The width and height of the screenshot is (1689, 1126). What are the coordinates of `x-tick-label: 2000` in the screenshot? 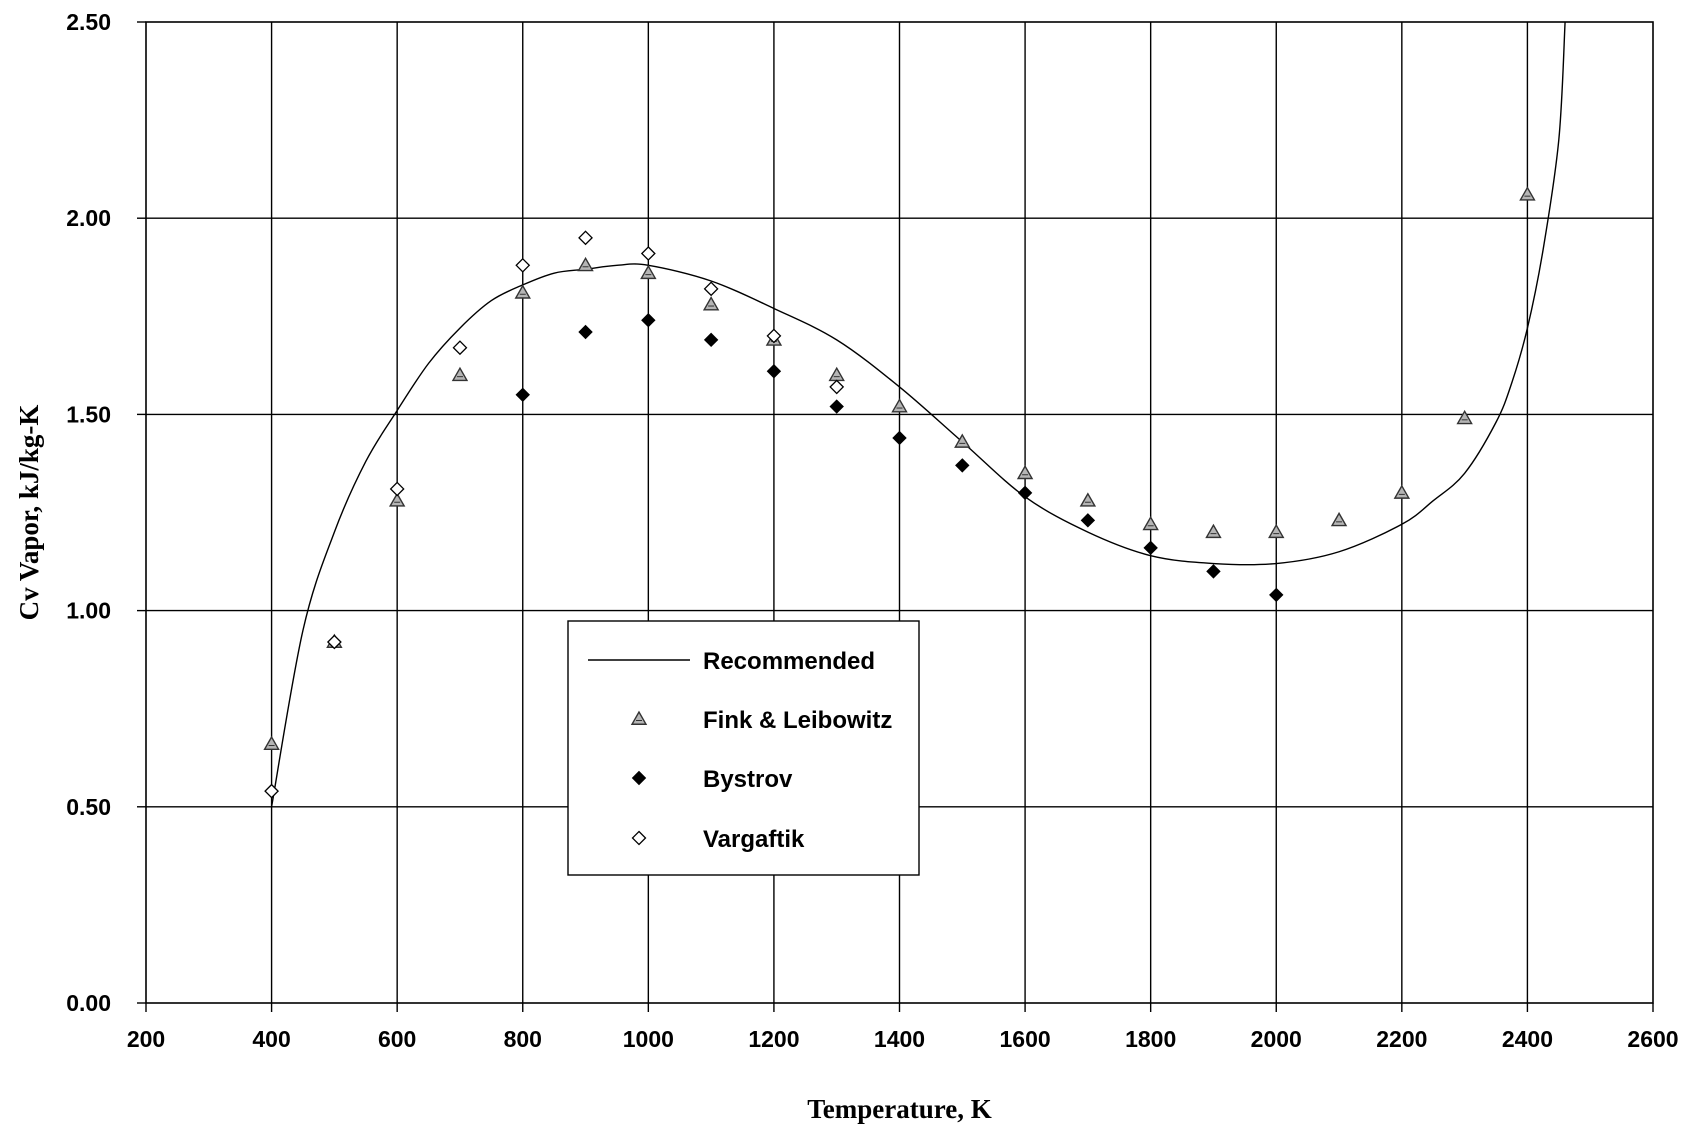 It's located at (1276, 1039).